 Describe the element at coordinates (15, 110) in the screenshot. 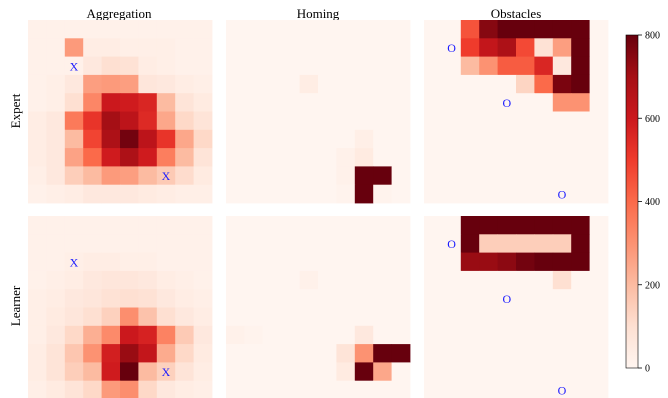

I see `row-title-expert: Expert` at that location.